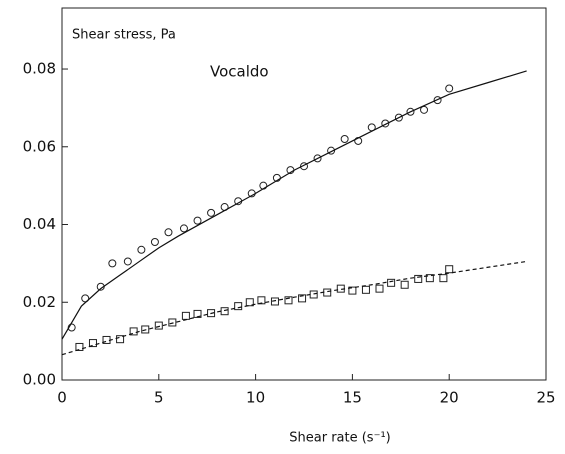  Describe the element at coordinates (39, 380) in the screenshot. I see `y-tick-label: 0.00` at that location.